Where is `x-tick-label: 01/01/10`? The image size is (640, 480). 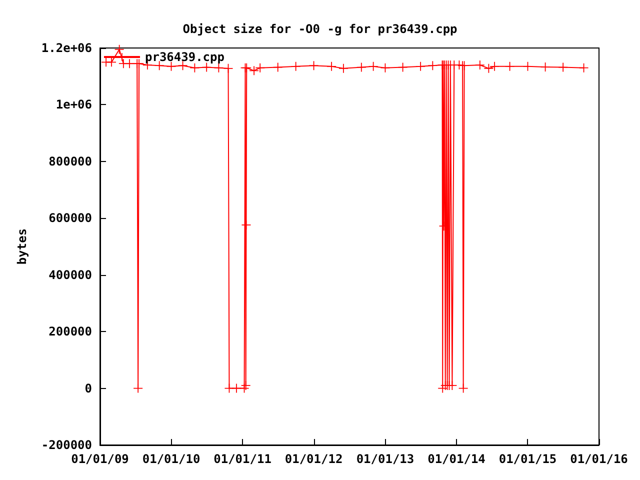 x-tick-label: 01/01/10 is located at coordinates (171, 459).